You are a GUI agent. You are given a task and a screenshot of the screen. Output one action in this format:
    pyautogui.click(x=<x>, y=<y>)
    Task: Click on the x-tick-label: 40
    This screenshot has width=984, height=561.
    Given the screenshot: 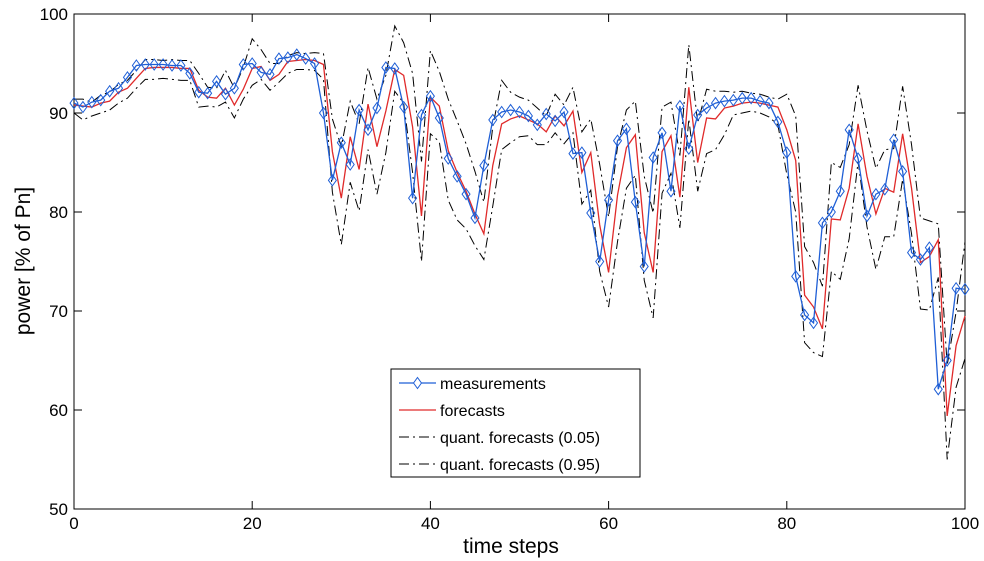 What is the action you would take?
    pyautogui.click(x=430, y=523)
    